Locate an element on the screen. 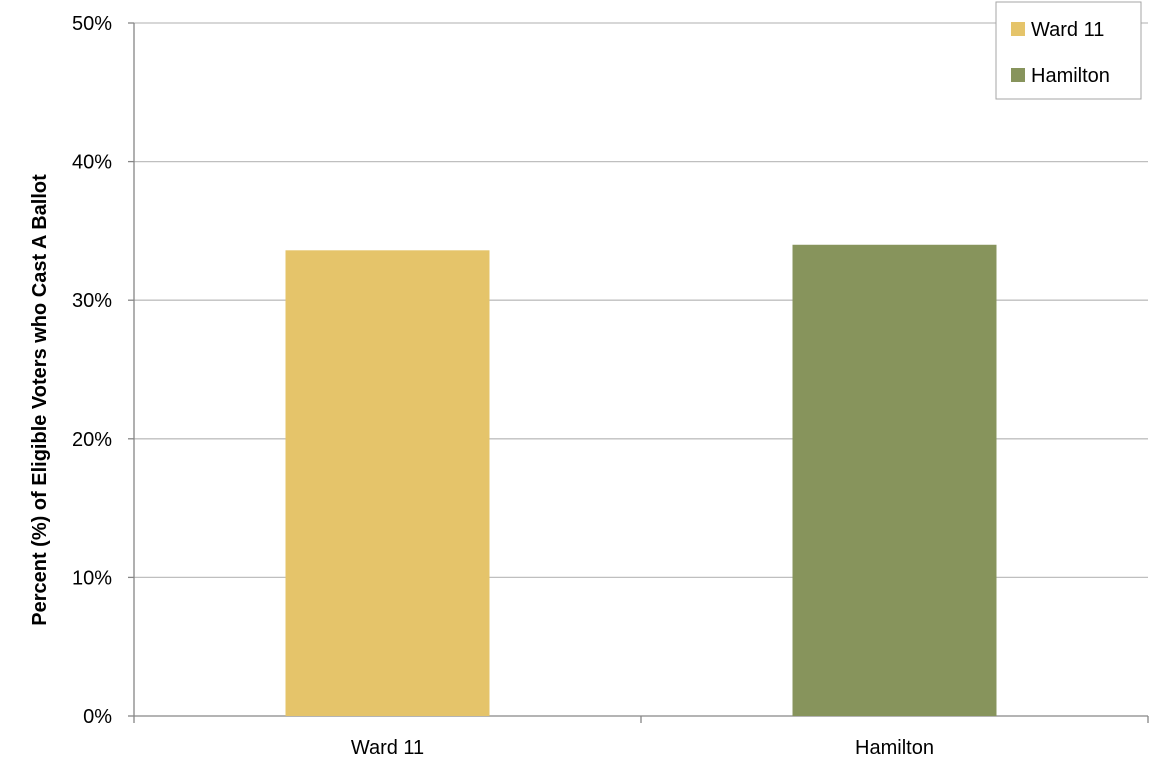 The height and width of the screenshot is (768, 1151). x-tick-label: Hamilton is located at coordinates (894, 748).